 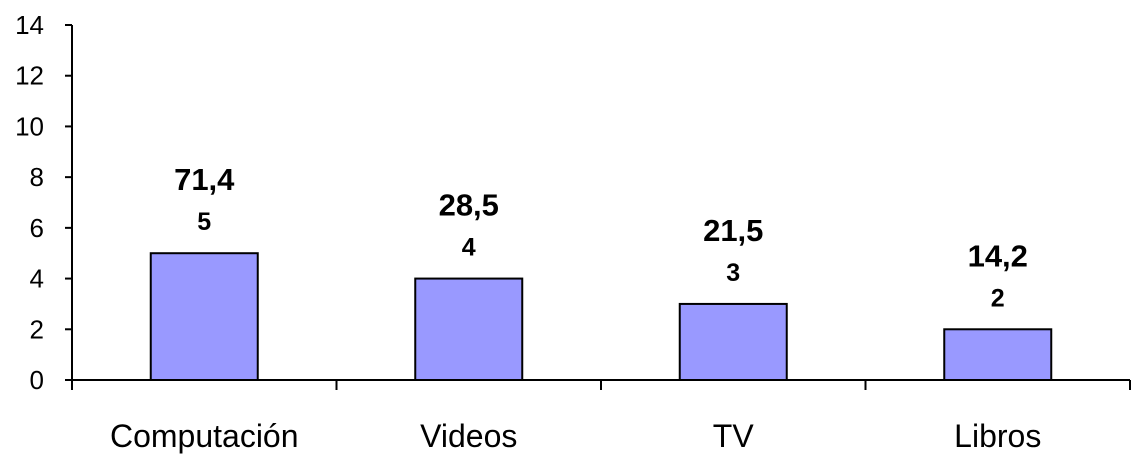 I want to click on bar-percent-label: 21,5, so click(x=733, y=230).